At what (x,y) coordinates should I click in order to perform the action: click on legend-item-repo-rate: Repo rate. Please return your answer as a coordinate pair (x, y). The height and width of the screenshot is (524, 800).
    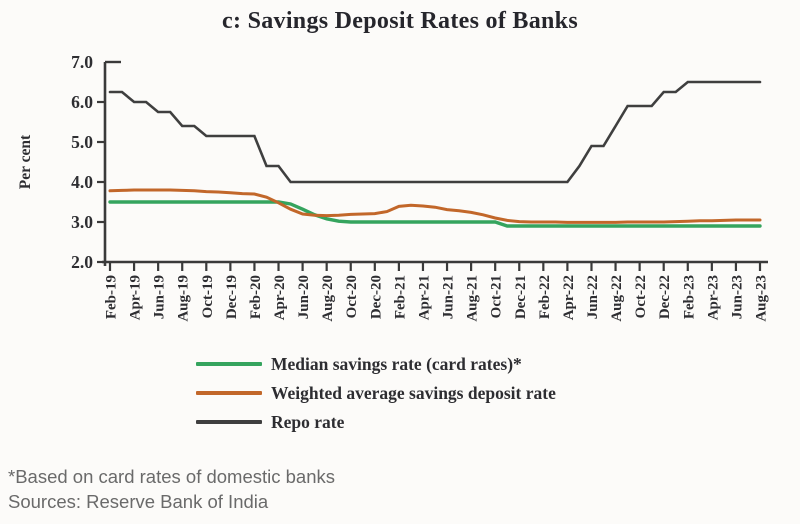
    Looking at the image, I should click on (376, 422).